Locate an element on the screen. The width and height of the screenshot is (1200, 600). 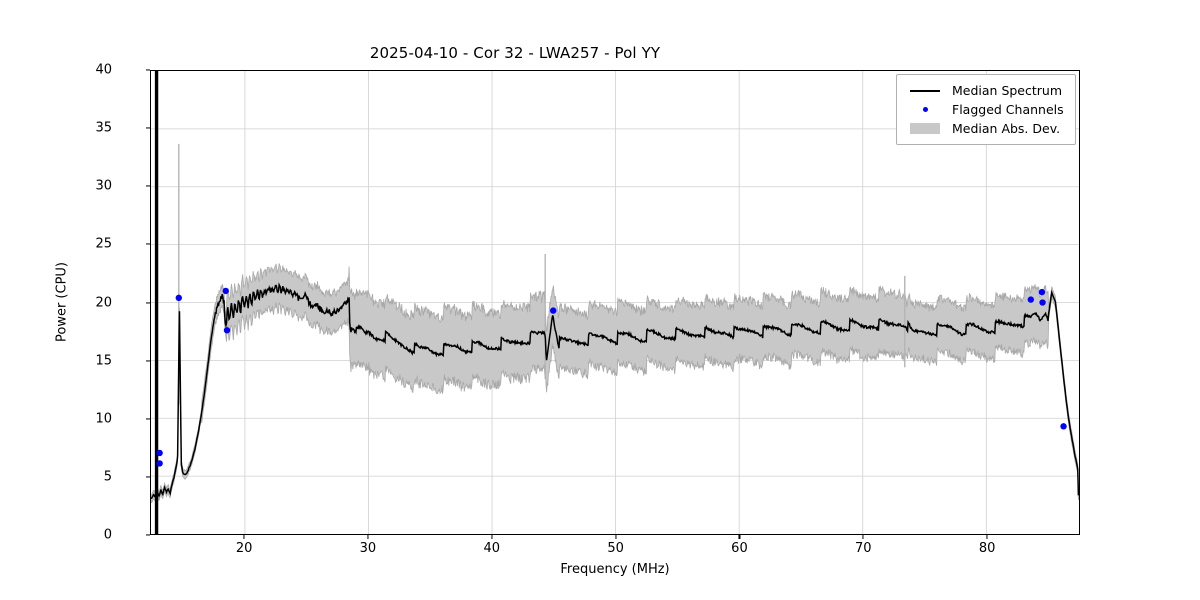
x-axis-label: Frequency (MHz) is located at coordinates (615, 569).